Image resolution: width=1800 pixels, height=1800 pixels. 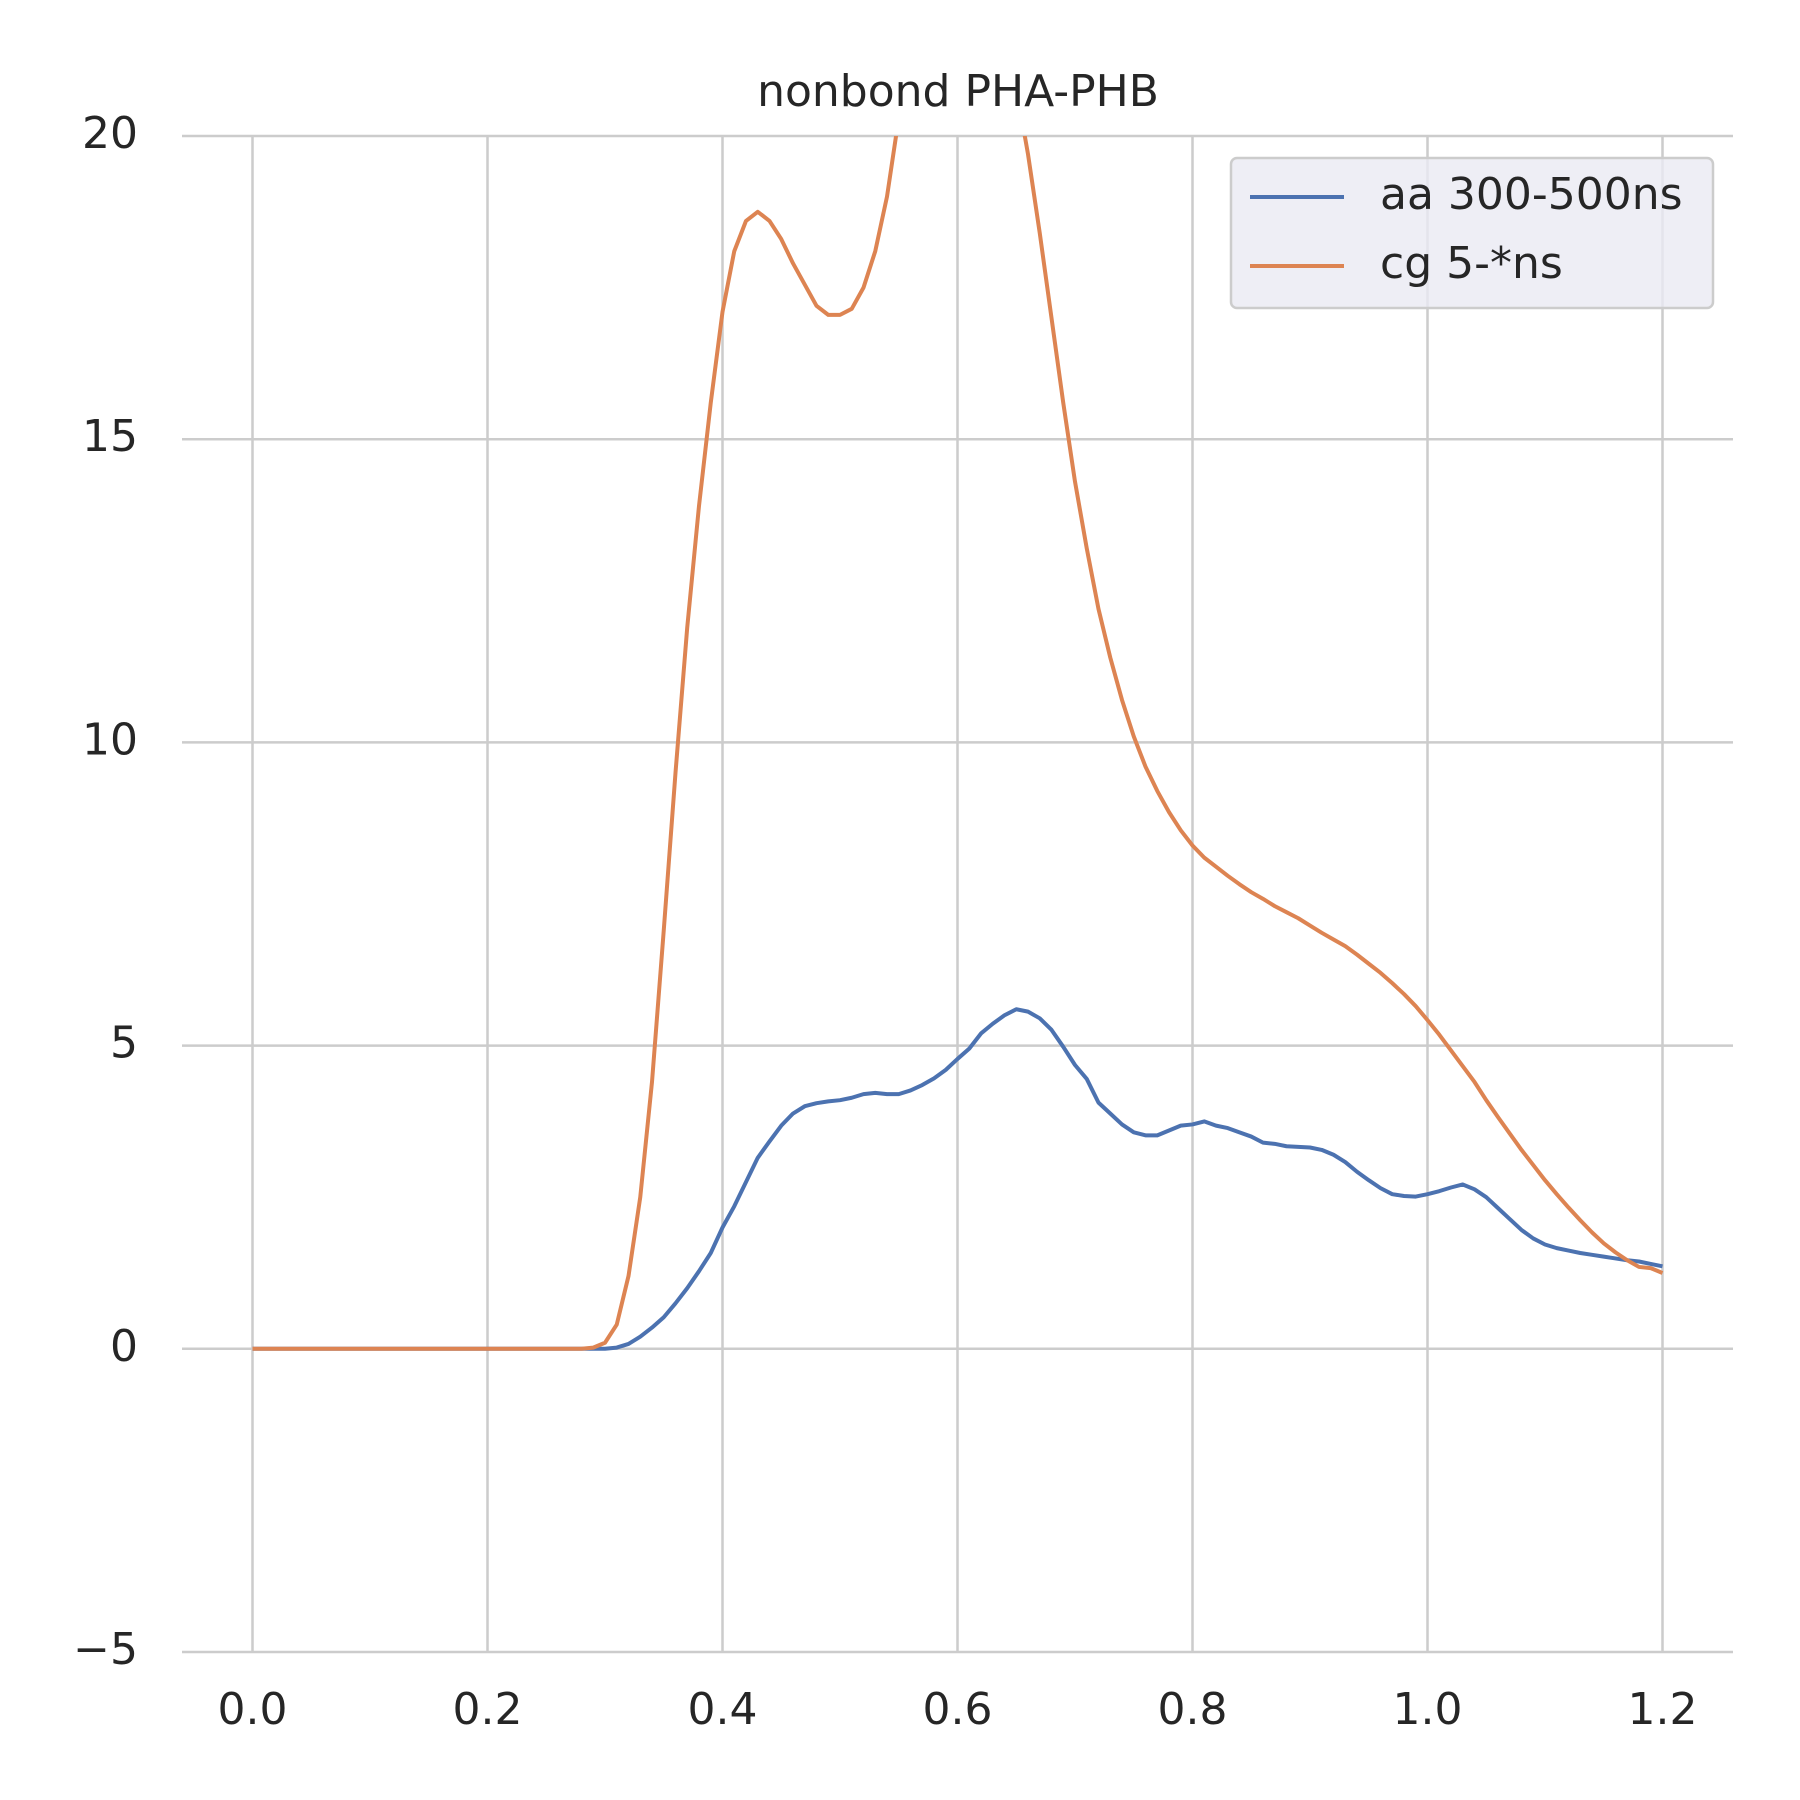 I want to click on y-tick-label: −5, so click(x=105, y=1649).